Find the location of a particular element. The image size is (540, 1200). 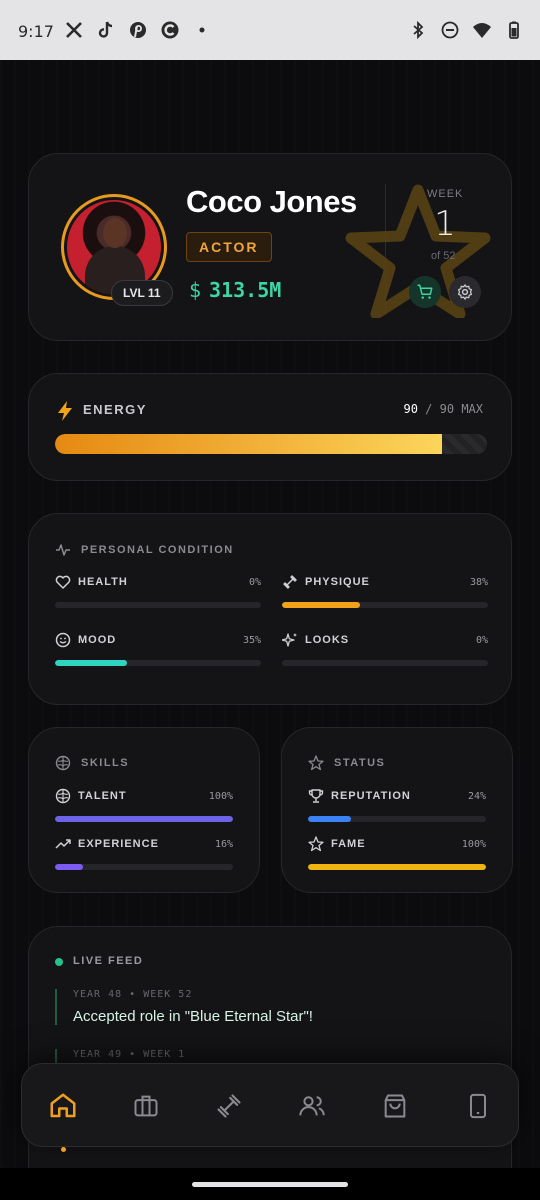

stat-experience: EXPERIENCE 16% is located at coordinates (144, 853).